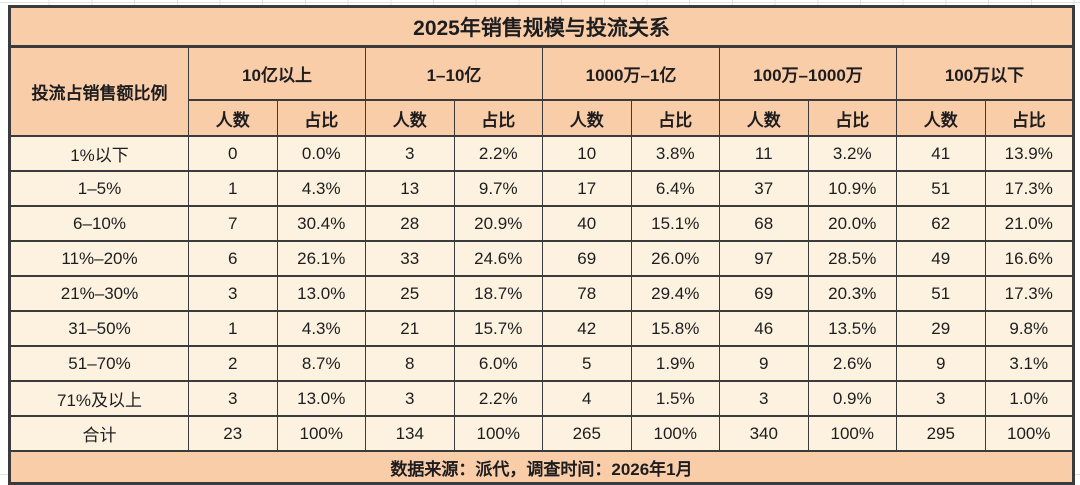 The height and width of the screenshot is (485, 1080). Describe the element at coordinates (99, 433) in the screenshot. I see `row-label-cell: 合计` at that location.